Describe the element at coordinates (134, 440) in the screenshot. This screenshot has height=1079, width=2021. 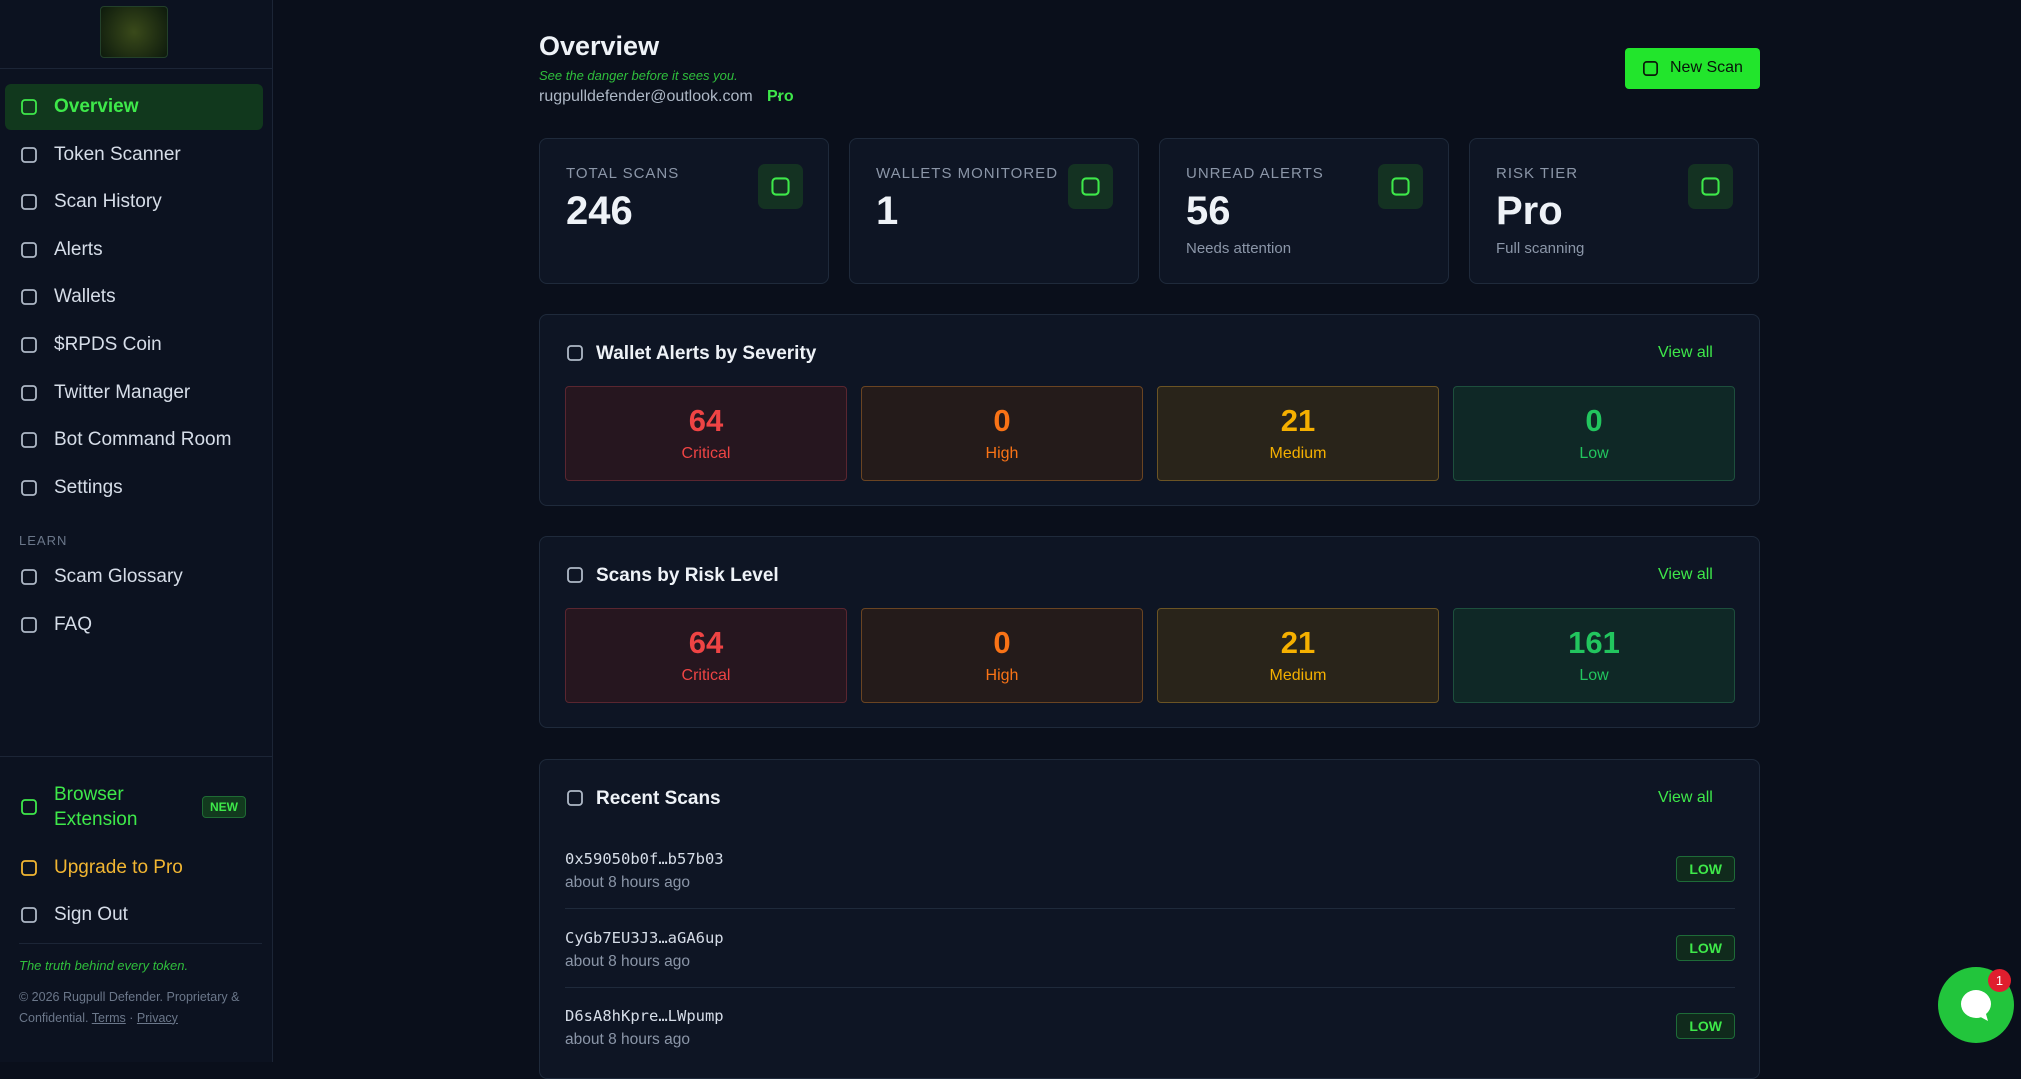
I see `nav-item: Bot Command Room` at that location.